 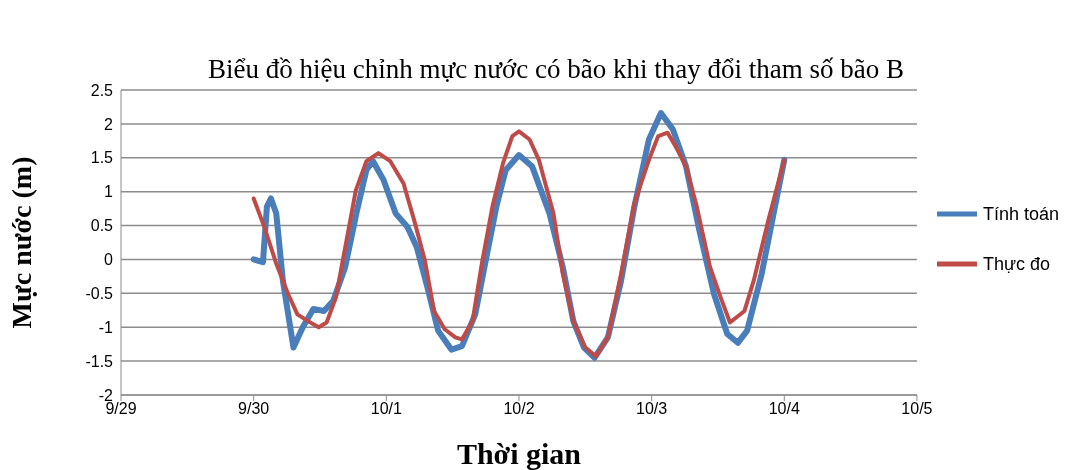 What do you see at coordinates (917, 409) in the screenshot?
I see `x-tick-label: 10/5` at bounding box center [917, 409].